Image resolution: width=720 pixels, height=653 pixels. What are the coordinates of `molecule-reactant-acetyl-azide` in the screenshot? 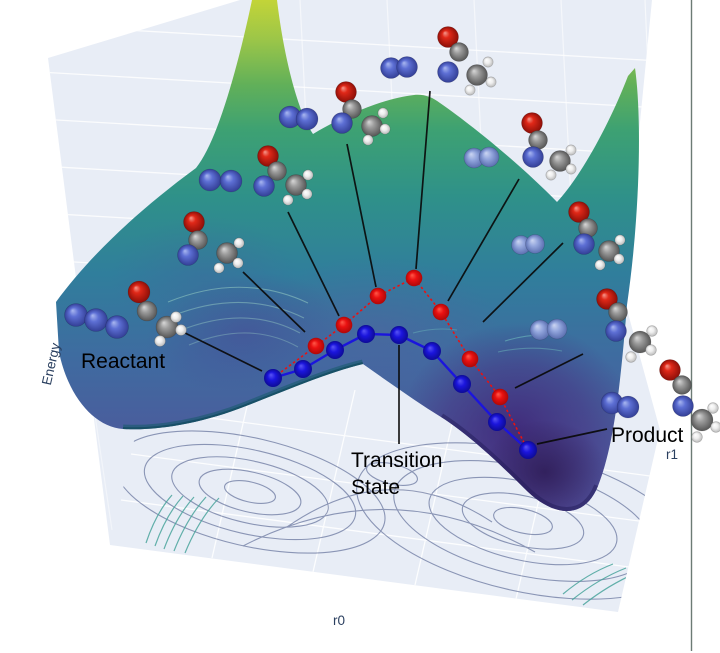 It's located at (125, 313).